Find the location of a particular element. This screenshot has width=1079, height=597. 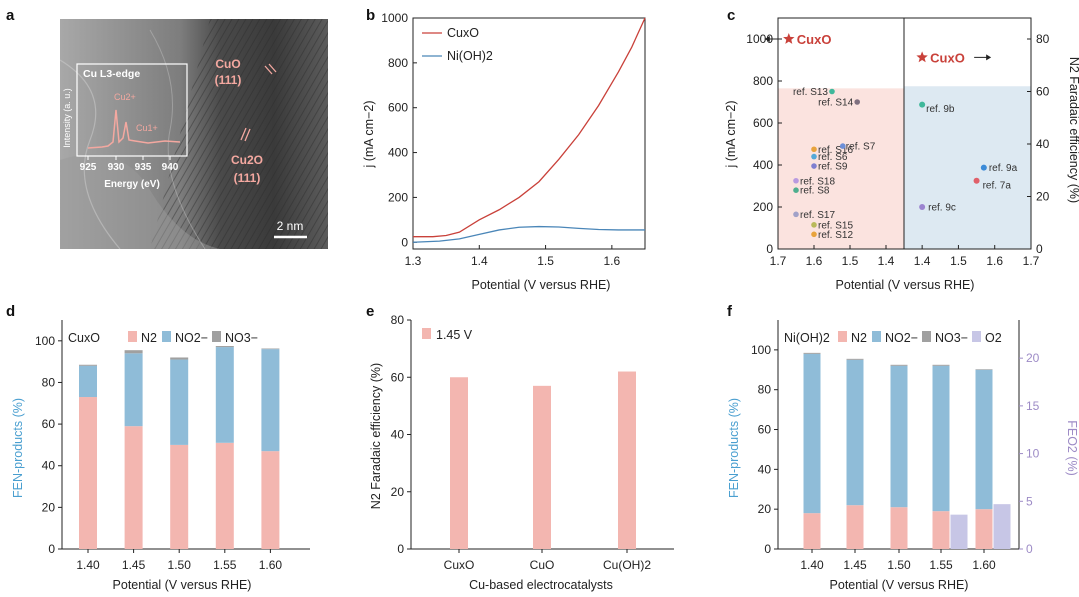

legend-label: N2 is located at coordinates (149, 338).